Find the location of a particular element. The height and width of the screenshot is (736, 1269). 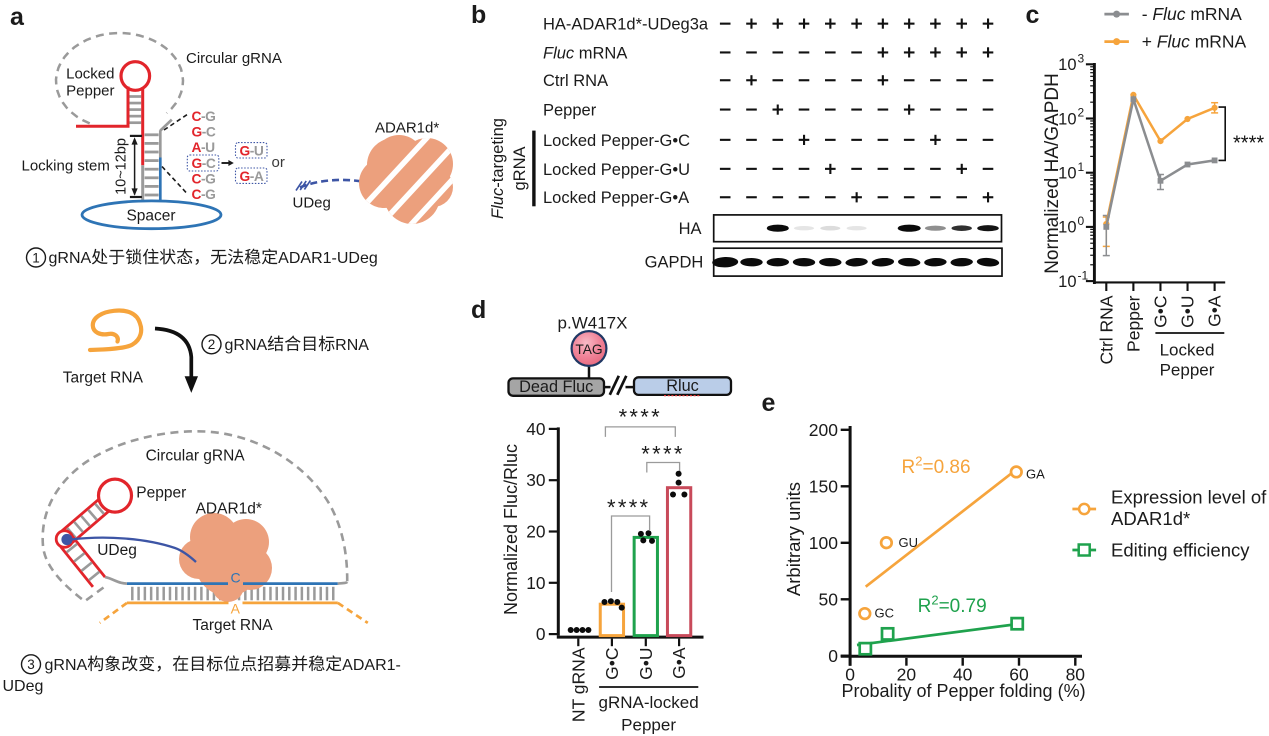

svg-text: Locked Pepper-G•C is located at coordinates (616, 141).